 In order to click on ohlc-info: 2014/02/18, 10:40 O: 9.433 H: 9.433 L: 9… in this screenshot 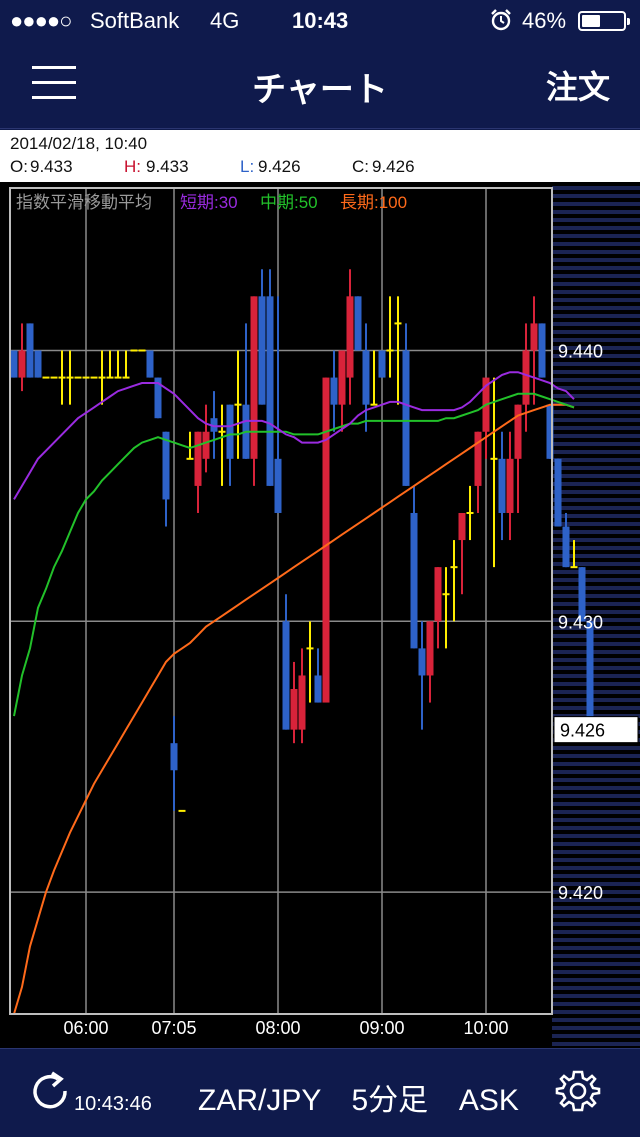, I will do `click(320, 156)`.